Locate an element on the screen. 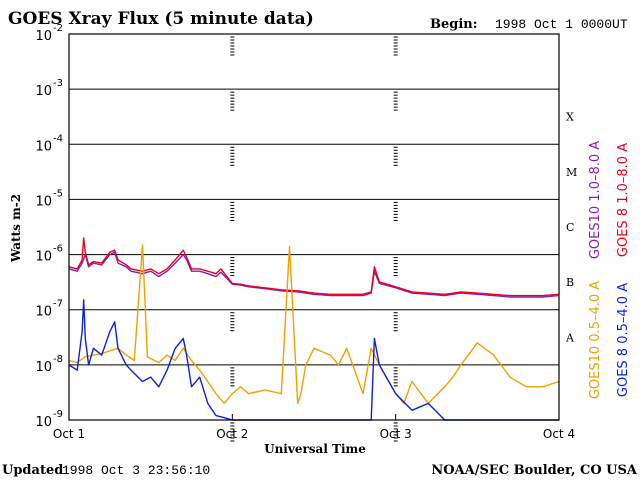  flare-class-b: B is located at coordinates (570, 282).